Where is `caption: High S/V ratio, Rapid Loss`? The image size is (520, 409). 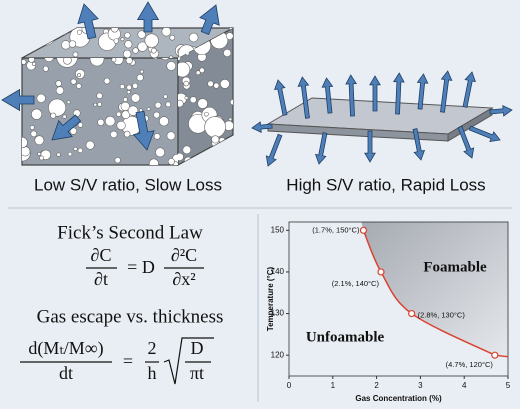 caption: High S/V ratio, Rapid Loss is located at coordinates (385, 184).